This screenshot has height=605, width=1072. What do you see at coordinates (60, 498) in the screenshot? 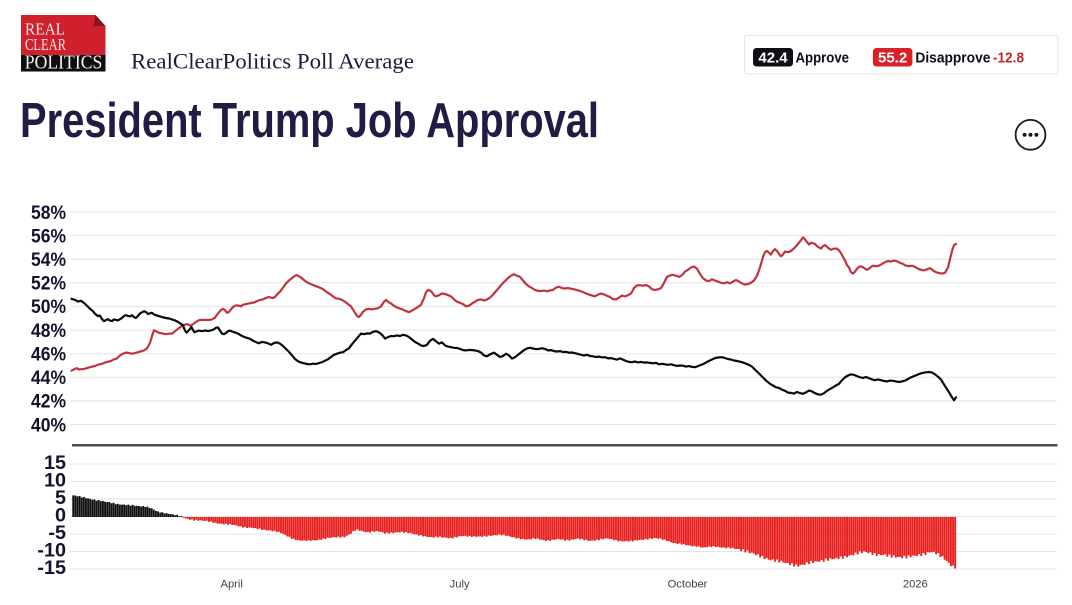
I see `svg-text: 5` at bounding box center [60, 498].